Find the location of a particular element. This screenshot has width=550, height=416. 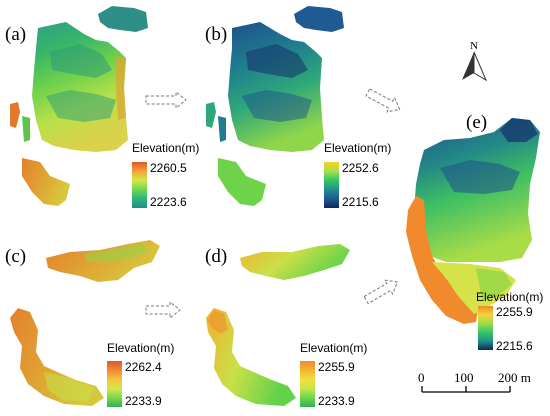

panel-b-legend-min: 2215.6 is located at coordinates (360, 202).